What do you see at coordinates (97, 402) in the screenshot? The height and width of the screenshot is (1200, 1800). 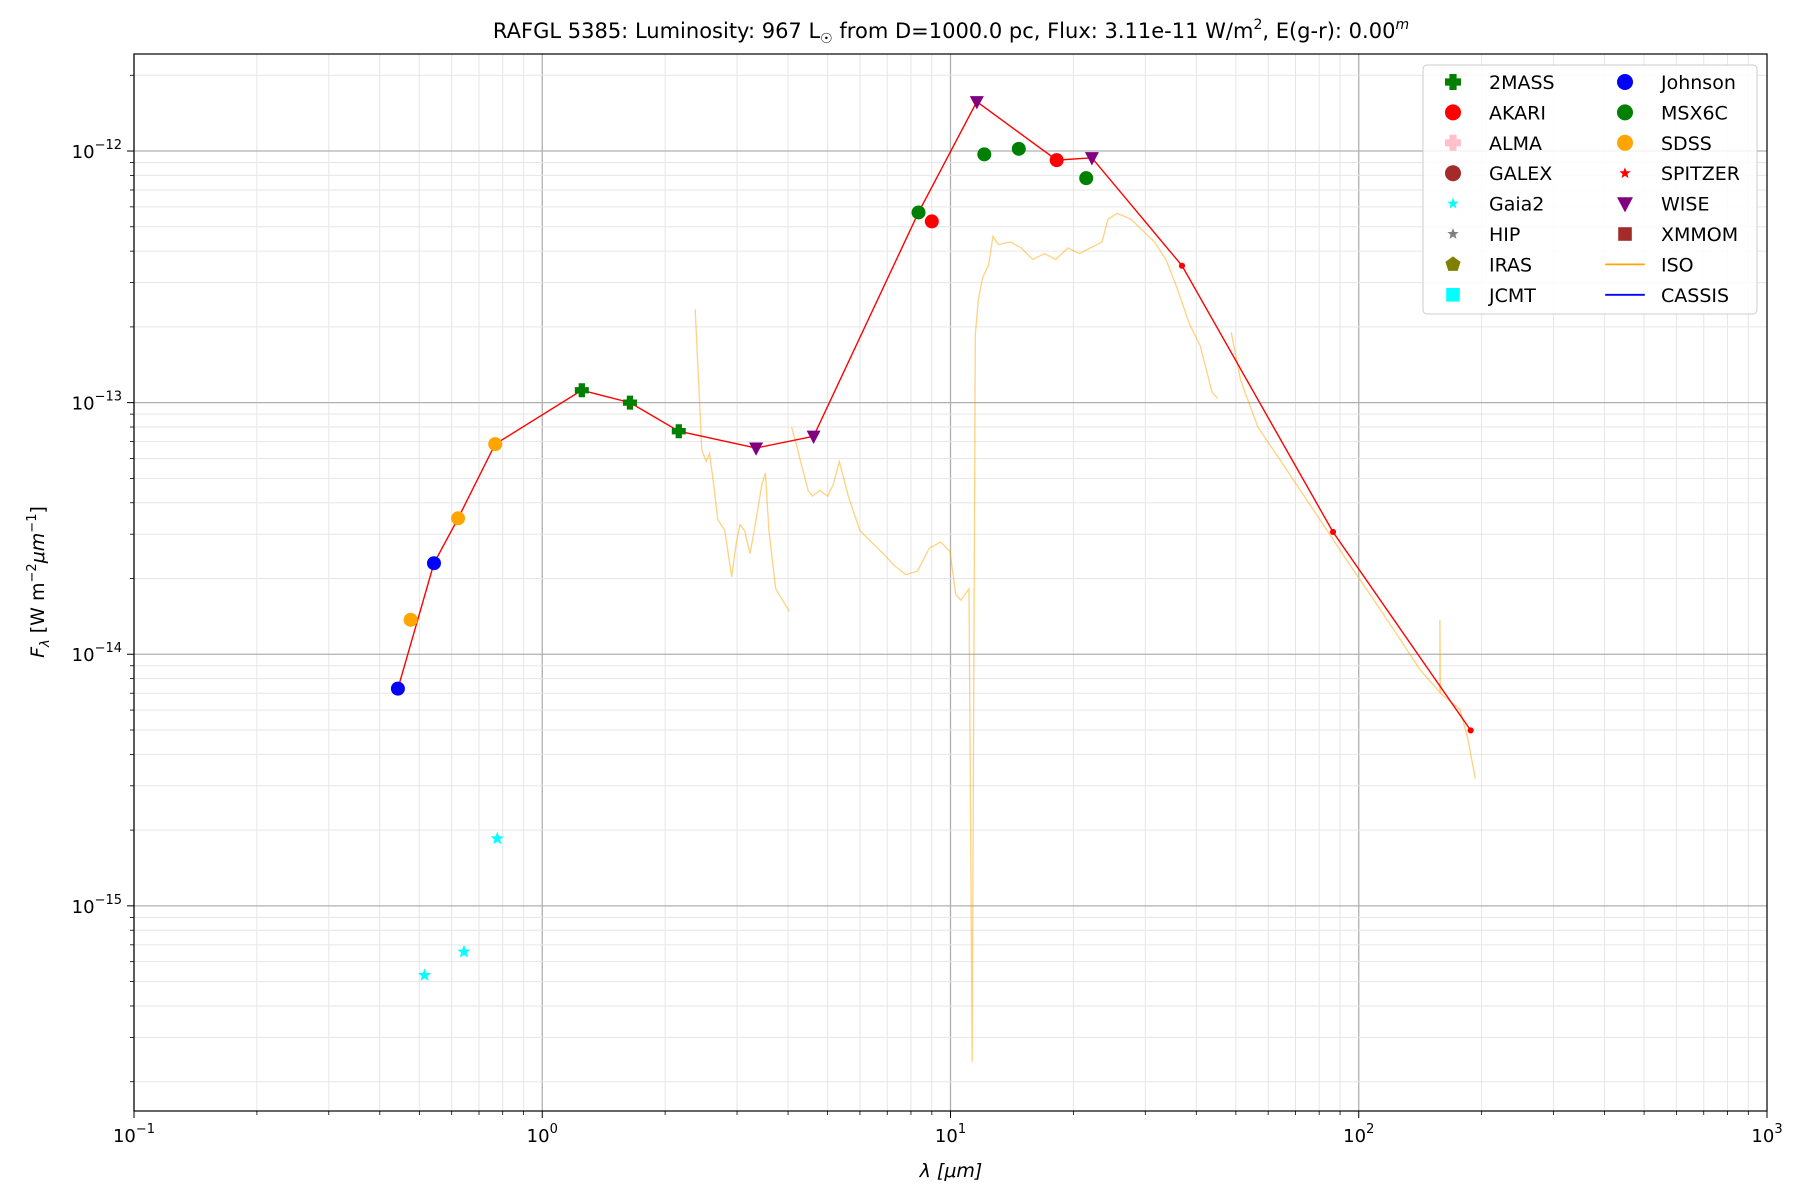 I see `y-tick-label: 10−13` at bounding box center [97, 402].